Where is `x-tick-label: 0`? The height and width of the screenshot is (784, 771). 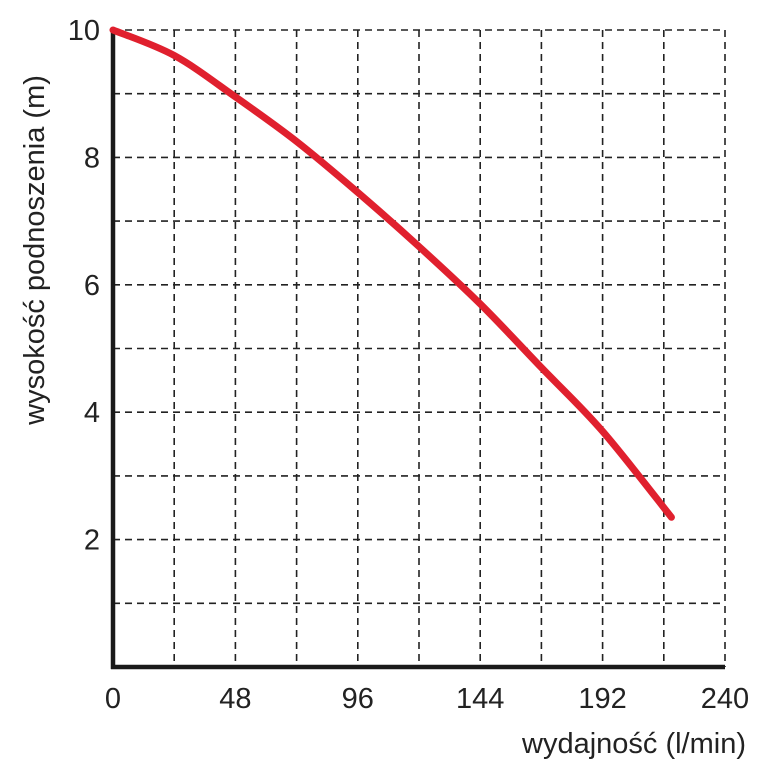
x-tick-label: 0 is located at coordinates (113, 699).